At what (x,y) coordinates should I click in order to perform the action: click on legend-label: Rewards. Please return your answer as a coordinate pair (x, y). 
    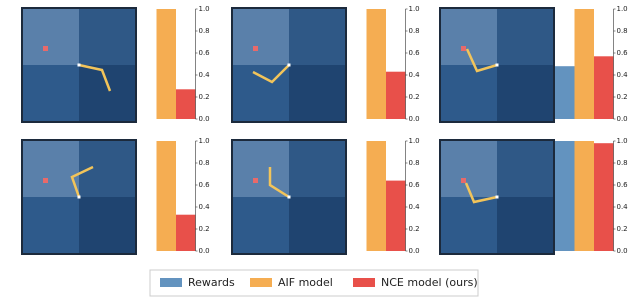
    Looking at the image, I should click on (211, 282).